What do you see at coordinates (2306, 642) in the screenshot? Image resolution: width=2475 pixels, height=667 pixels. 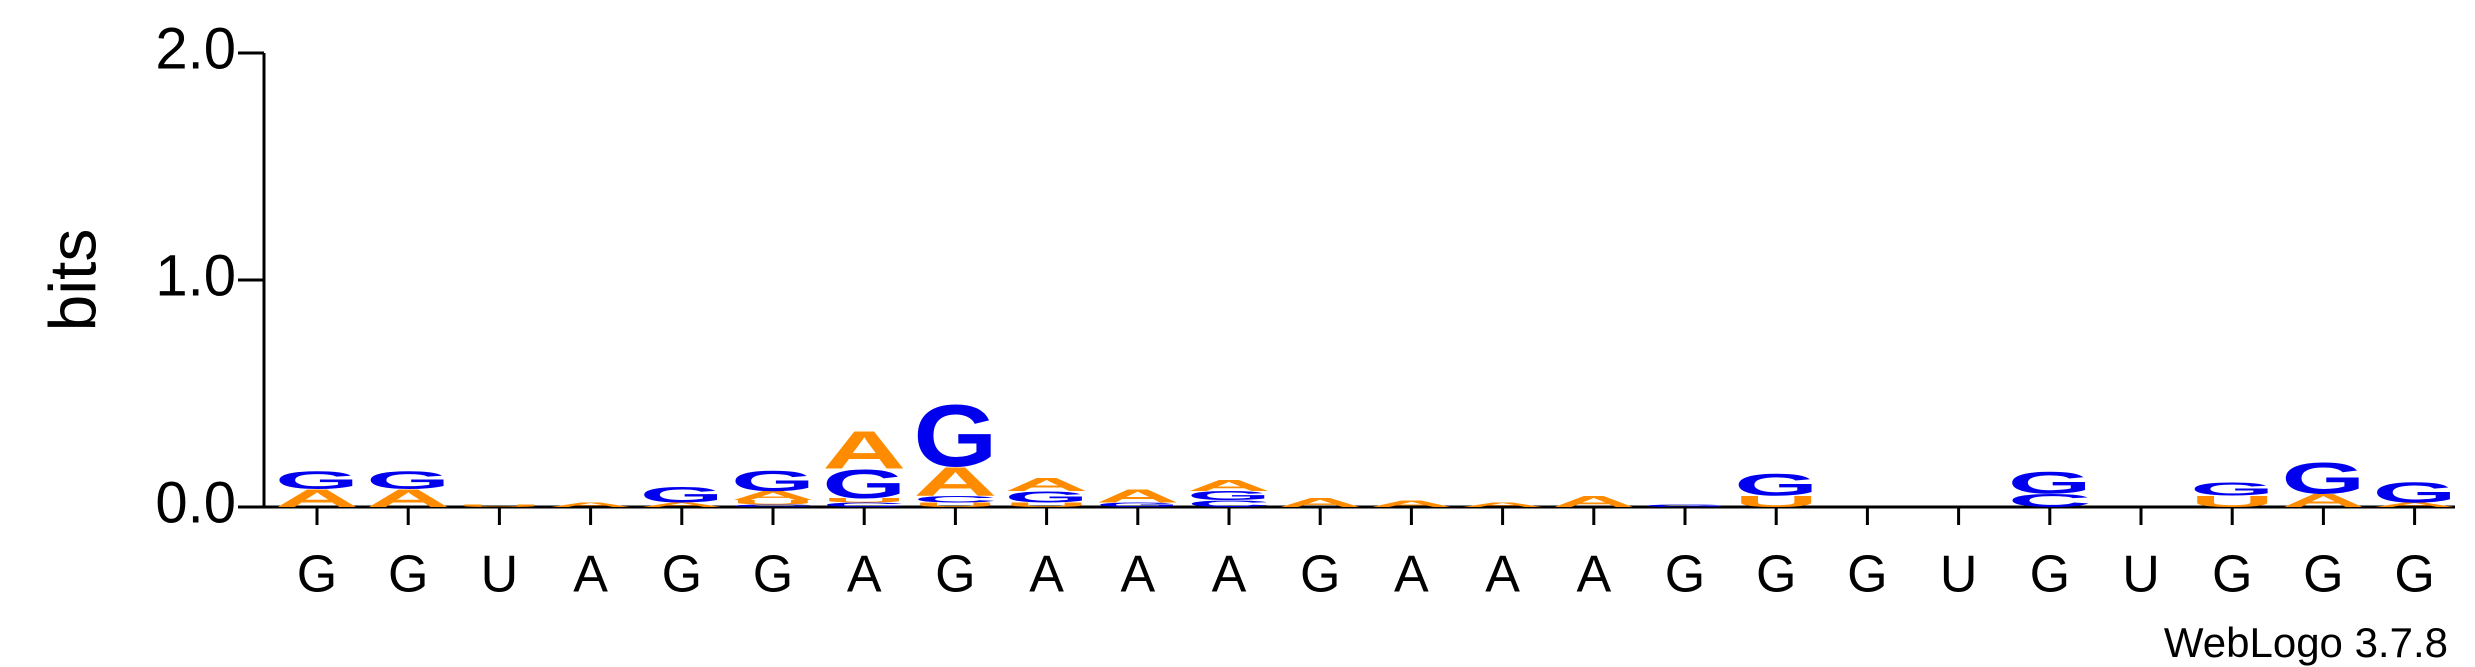 I see `footer: WebLogo 3.7.8` at bounding box center [2306, 642].